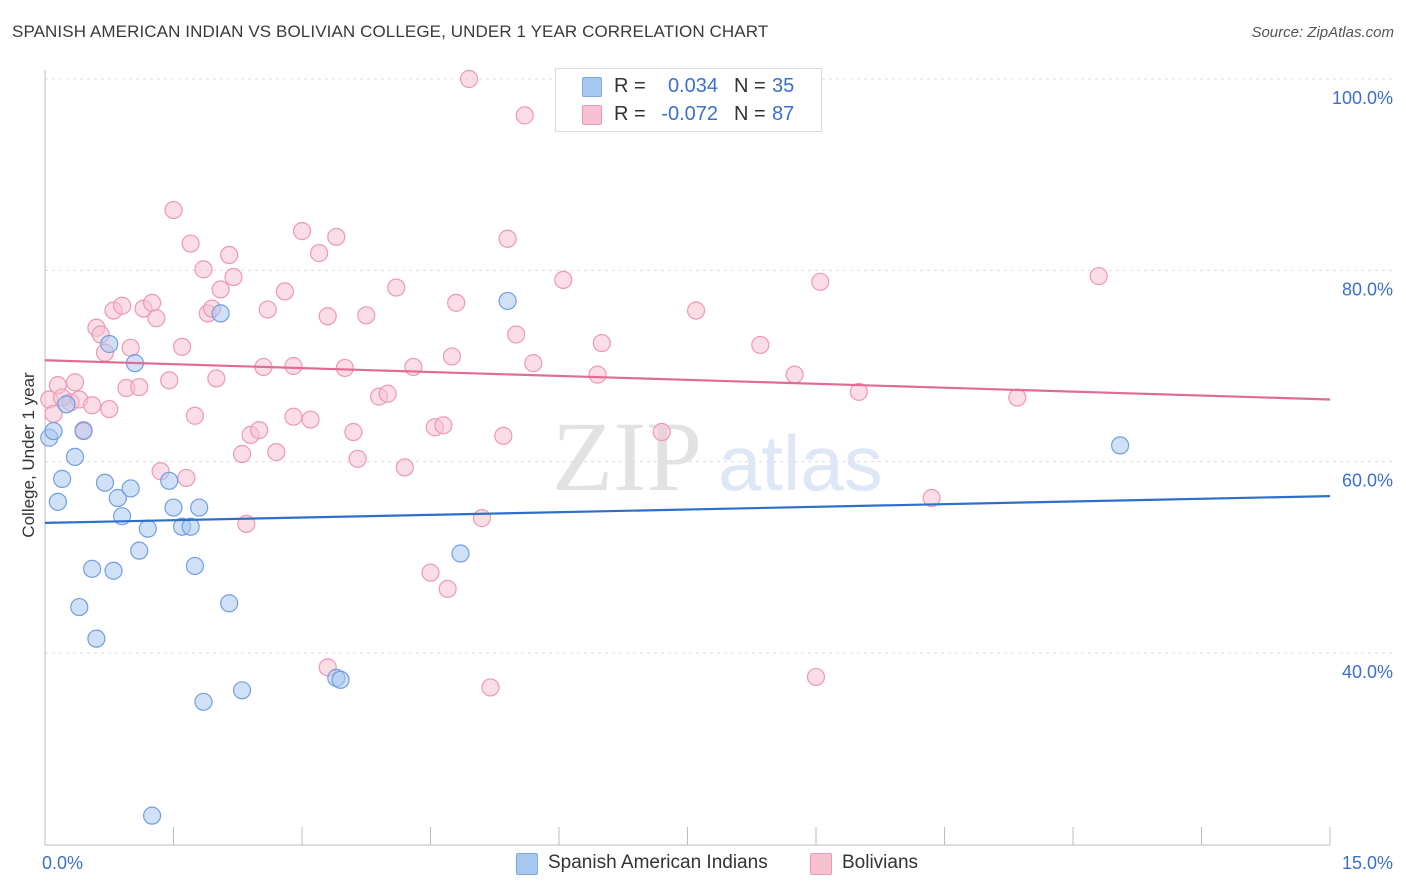 The image size is (1406, 892). What do you see at coordinates (688, 100) in the screenshot?
I see `stats-box: R = 0.034 N = 35 R = -0.072 N = 87` at bounding box center [688, 100].